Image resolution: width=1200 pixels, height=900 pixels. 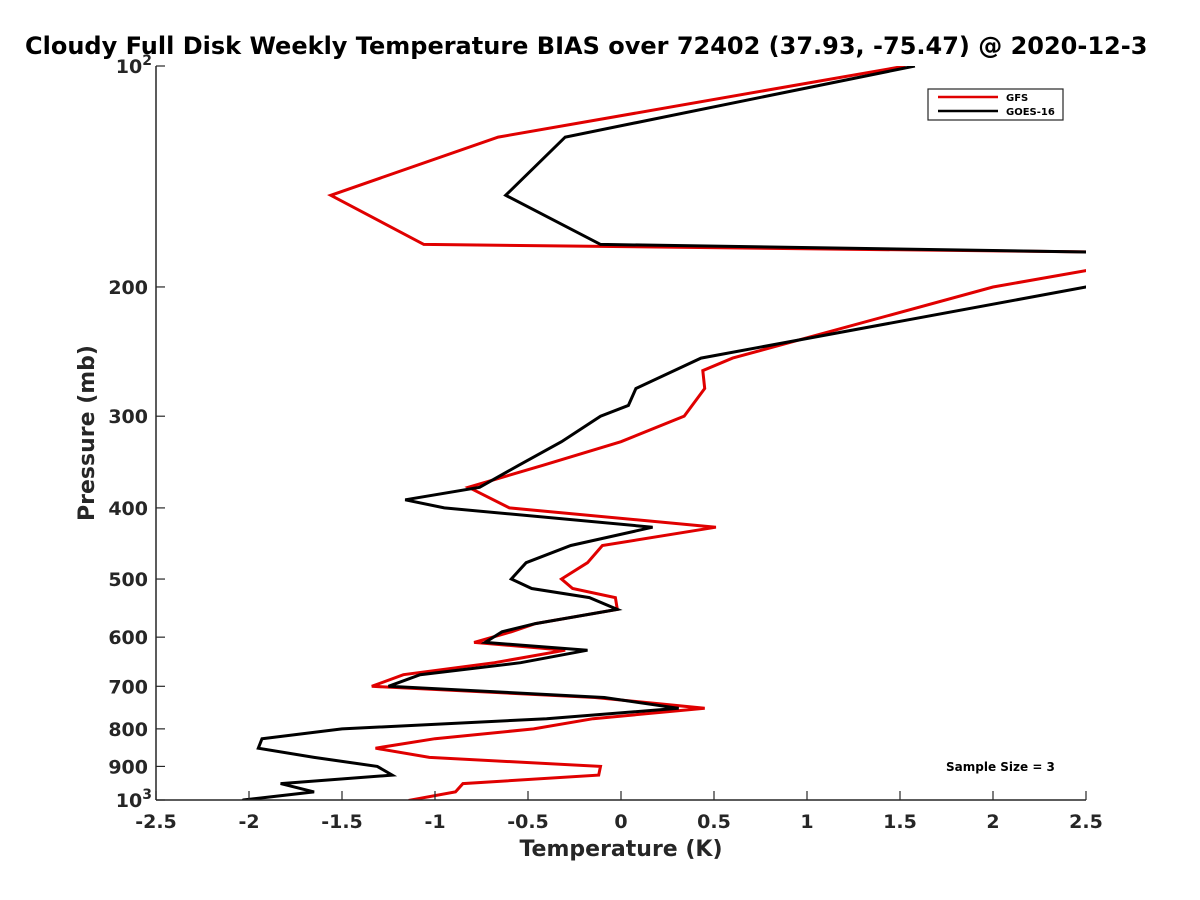 What do you see at coordinates (714, 822) in the screenshot?
I see `x-tick-label: 0.5` at bounding box center [714, 822].